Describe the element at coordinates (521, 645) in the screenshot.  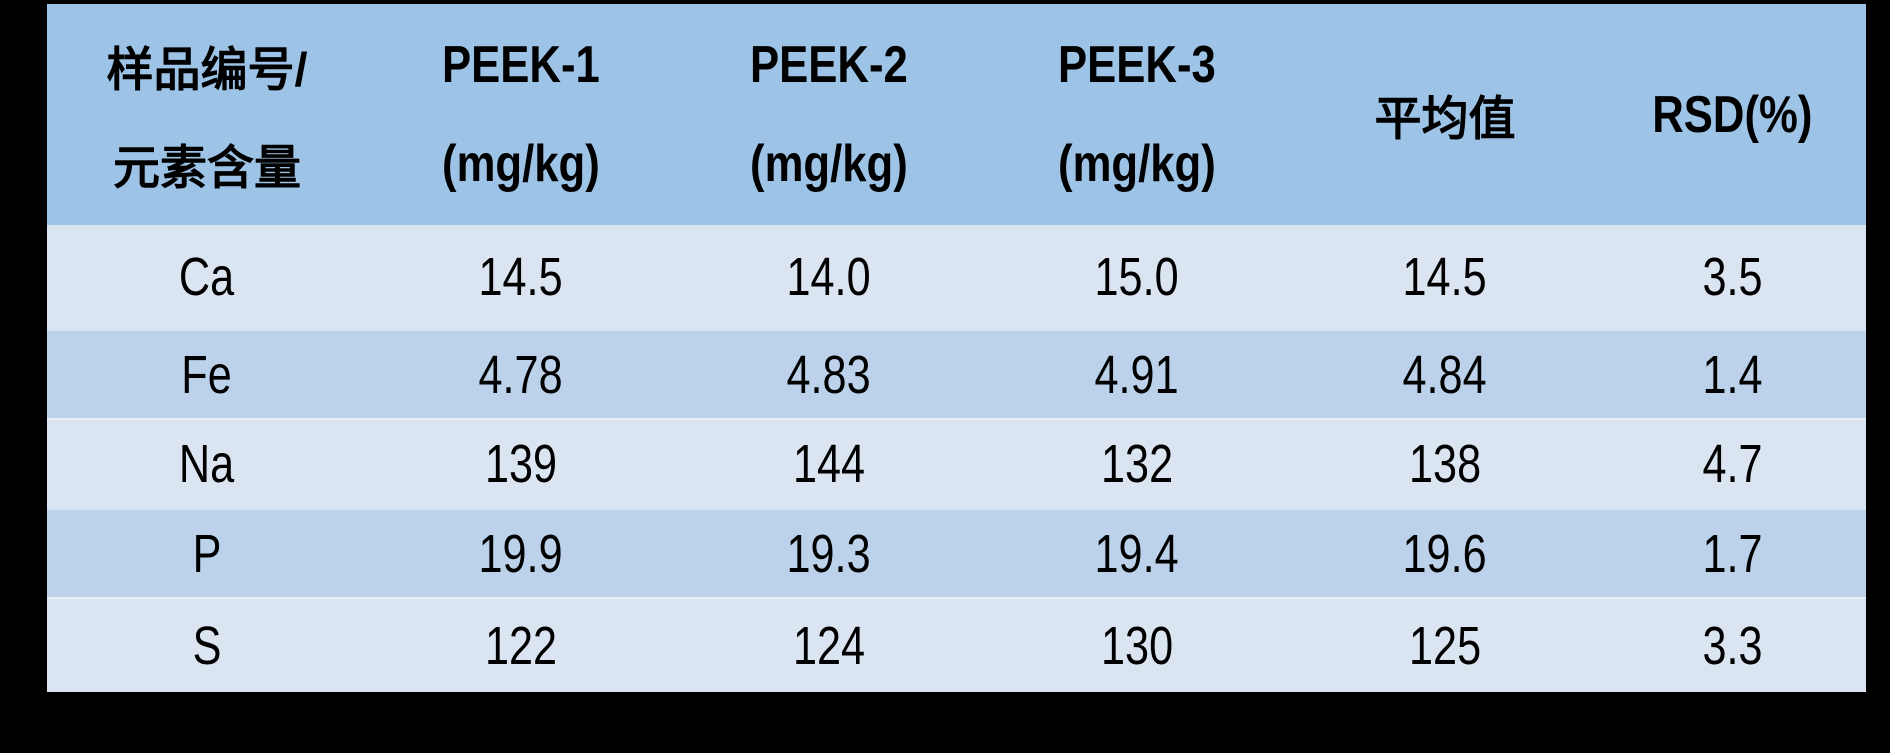
I see `value-cell: 122` at that location.